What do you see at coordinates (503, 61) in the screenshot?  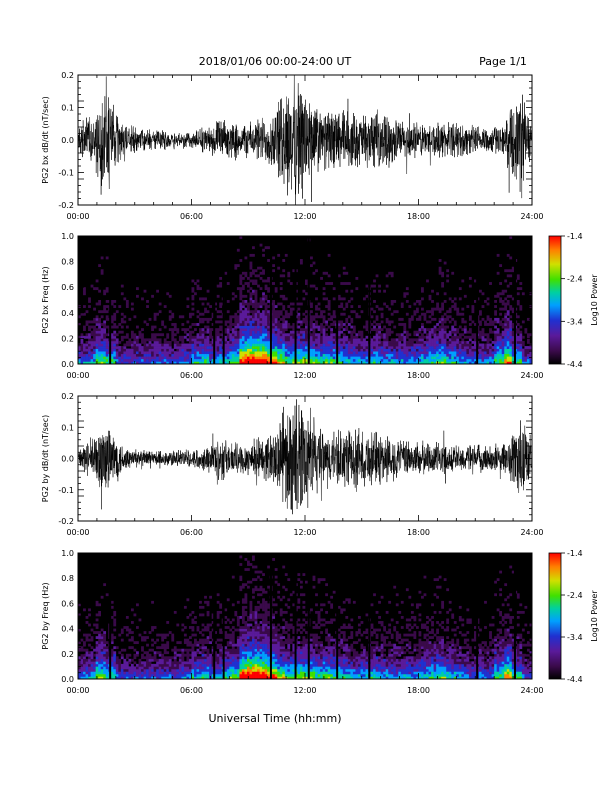 I see `page-number: Page 1/1` at bounding box center [503, 61].